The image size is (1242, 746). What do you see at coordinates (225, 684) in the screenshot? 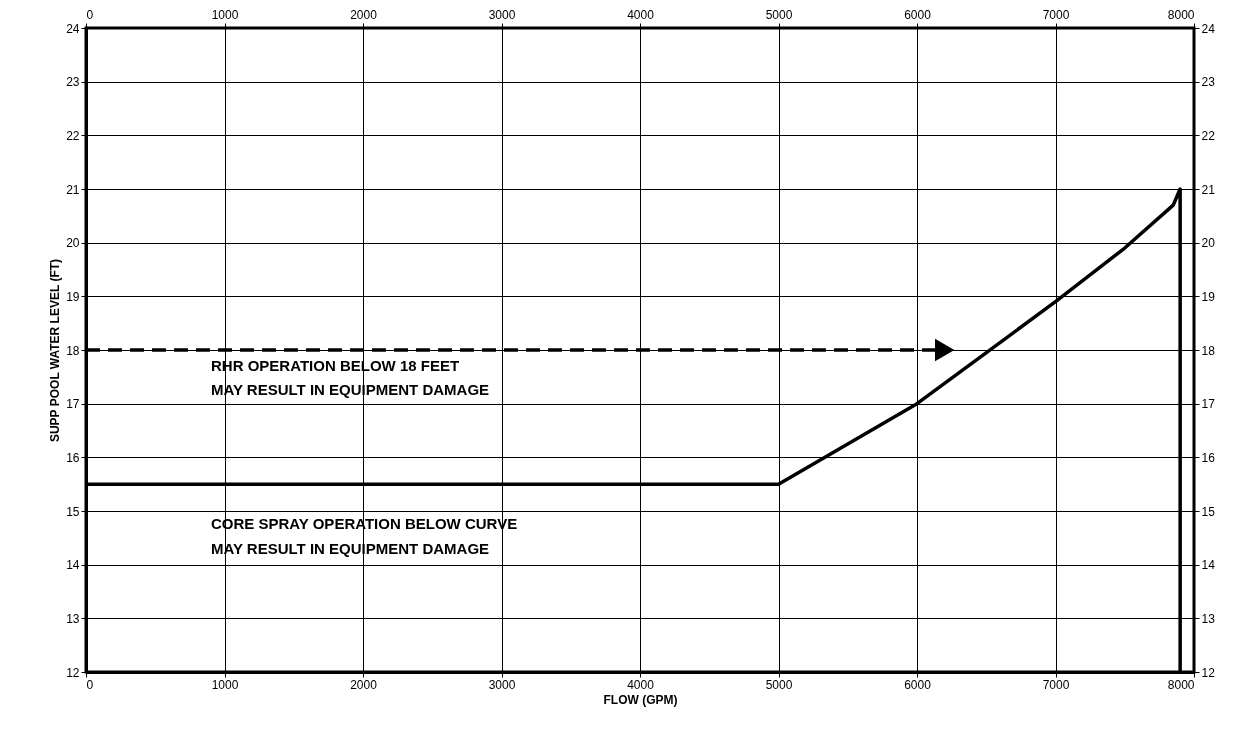
I see `x-tick-label: 1000` at bounding box center [225, 684].